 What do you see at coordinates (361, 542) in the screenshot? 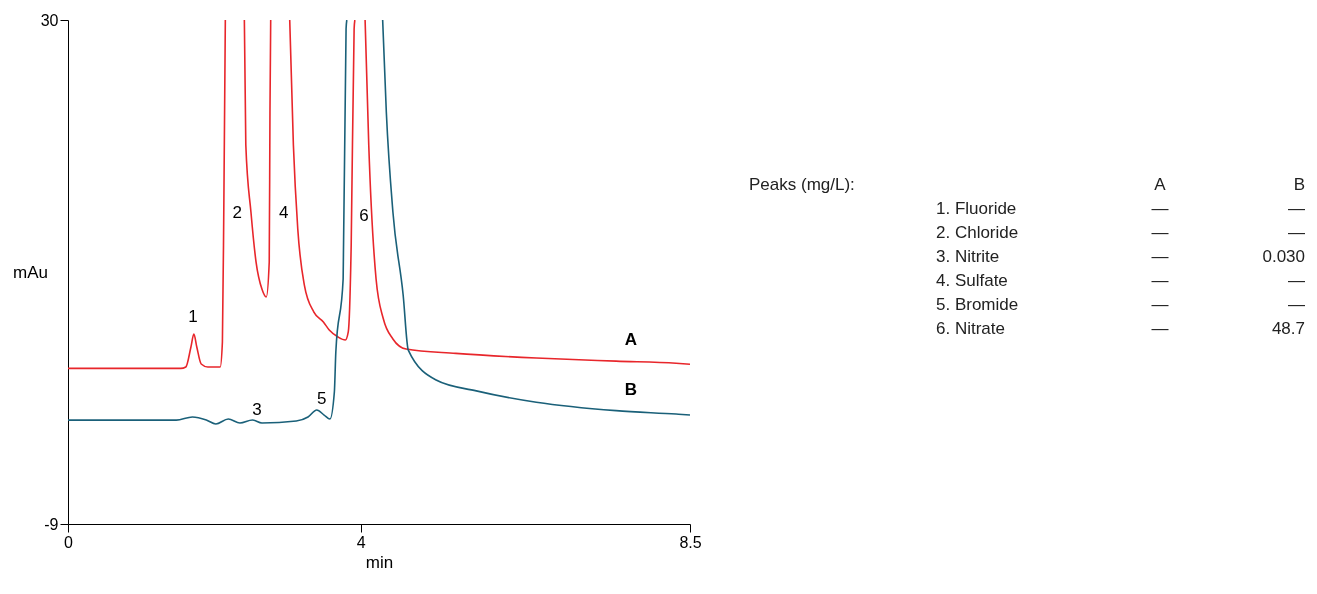
I see `x-tick-label: 4` at bounding box center [361, 542].